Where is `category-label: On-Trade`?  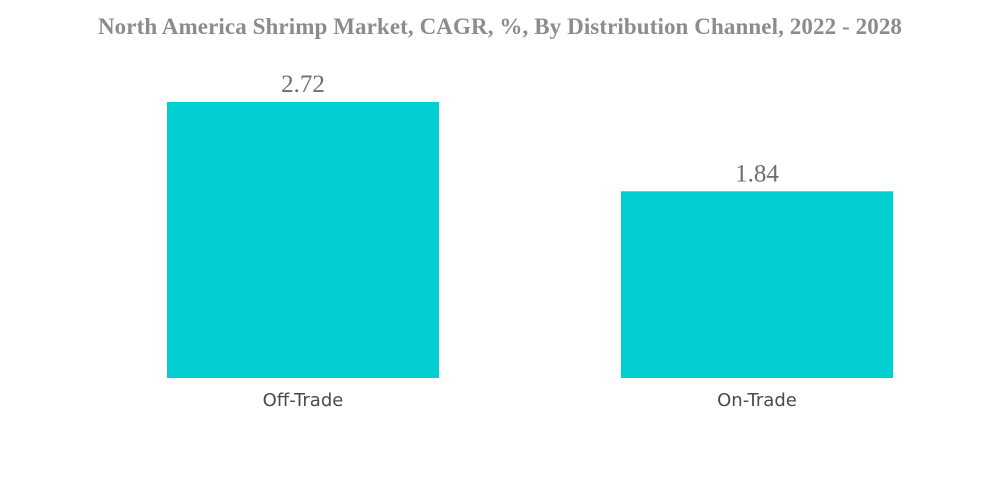 category-label: On-Trade is located at coordinates (757, 400).